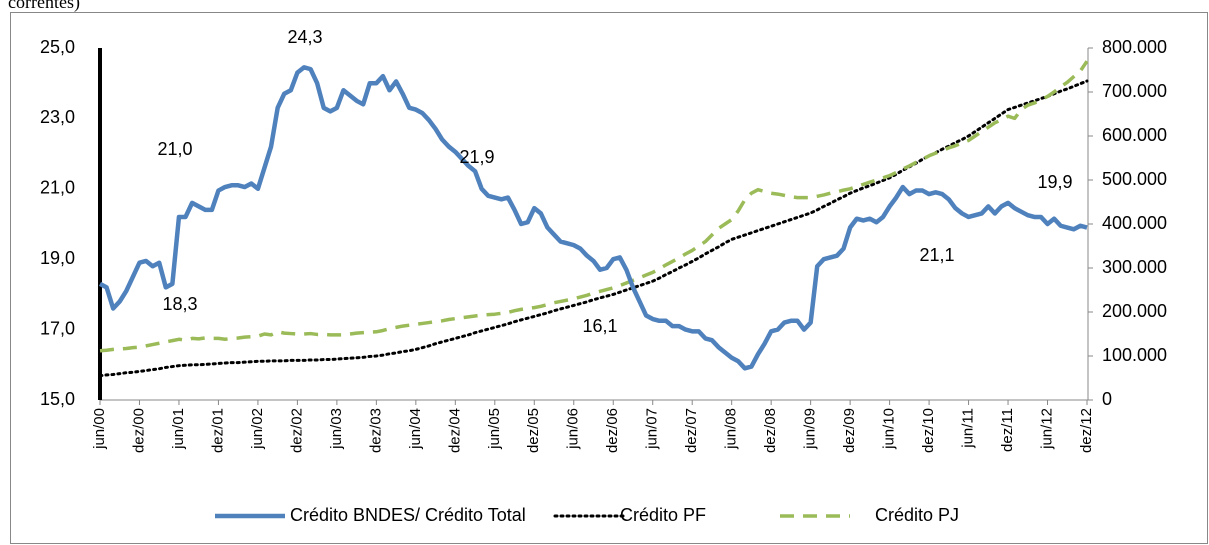  I want to click on x-tick-label: dez/00, so click(138, 430).